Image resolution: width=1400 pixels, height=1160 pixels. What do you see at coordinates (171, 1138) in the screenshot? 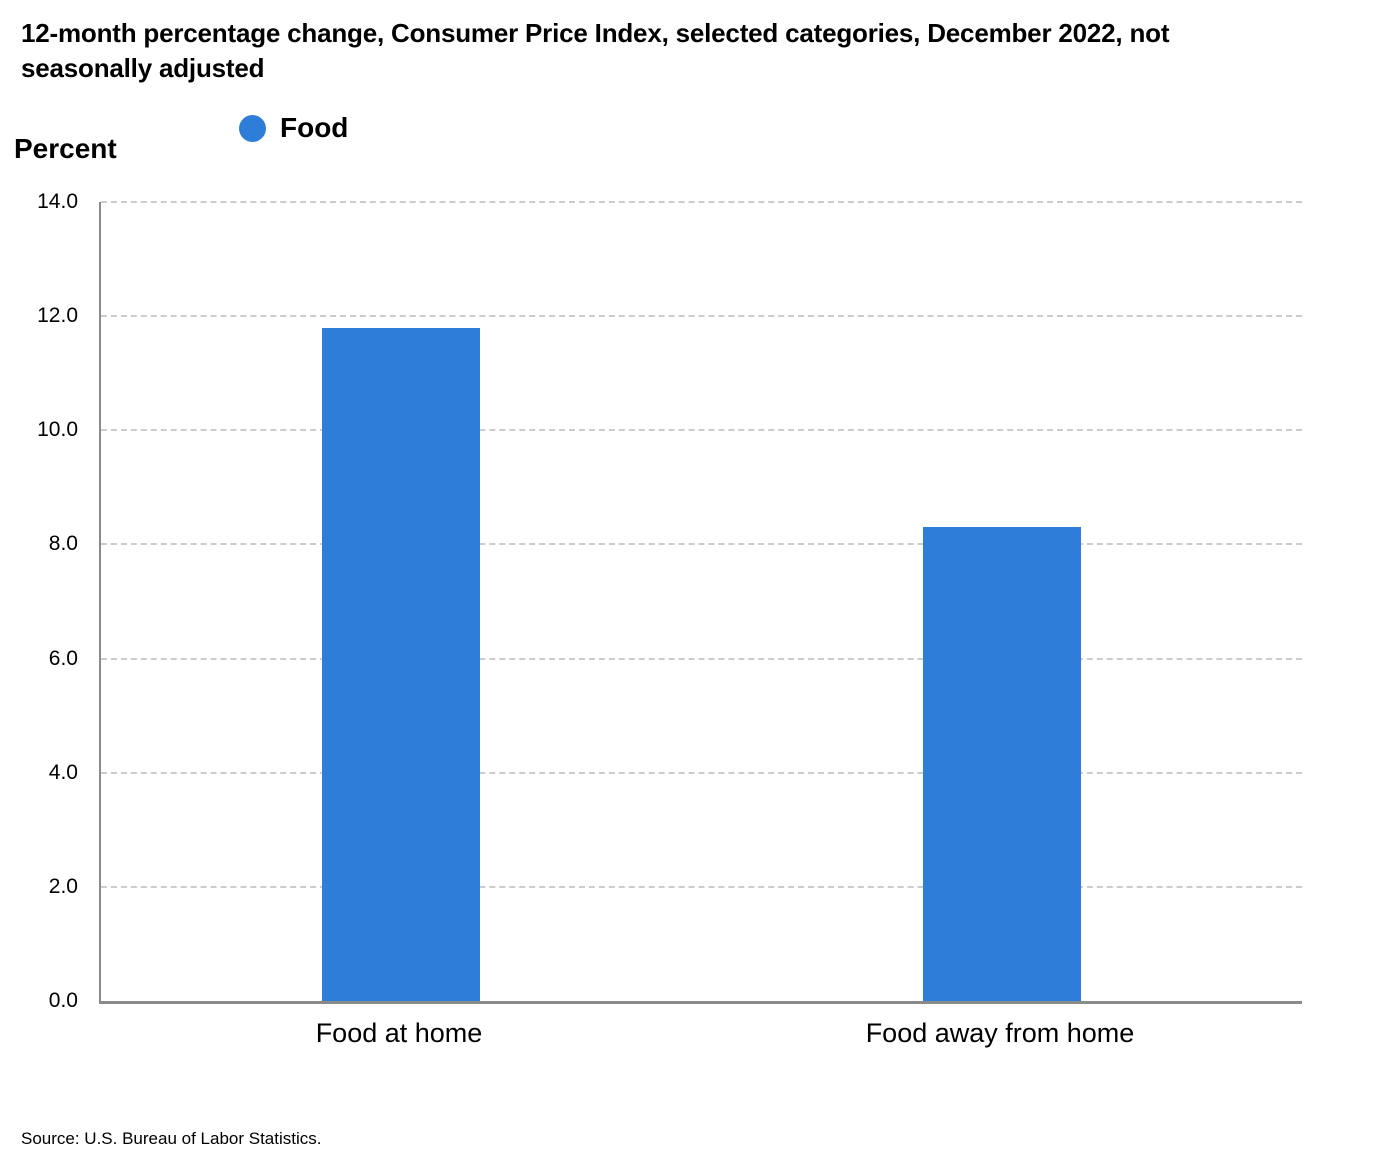
I see `source-note: Source: U.S. Bureau of Labor Statistics.` at bounding box center [171, 1138].